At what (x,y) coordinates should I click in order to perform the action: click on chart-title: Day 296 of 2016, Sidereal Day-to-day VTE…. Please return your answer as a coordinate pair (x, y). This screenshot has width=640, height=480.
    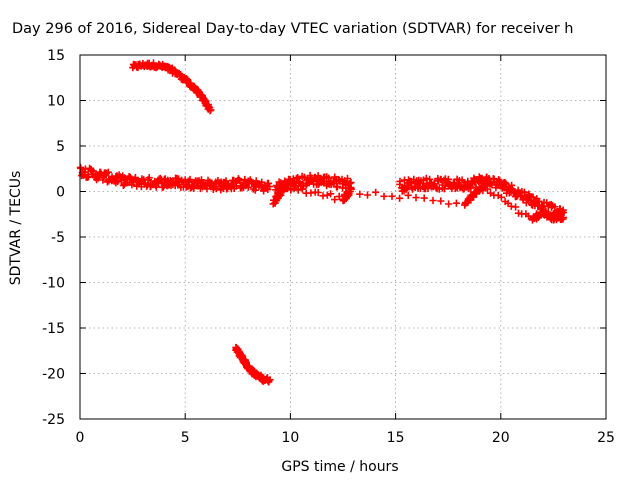
    Looking at the image, I should click on (292, 29).